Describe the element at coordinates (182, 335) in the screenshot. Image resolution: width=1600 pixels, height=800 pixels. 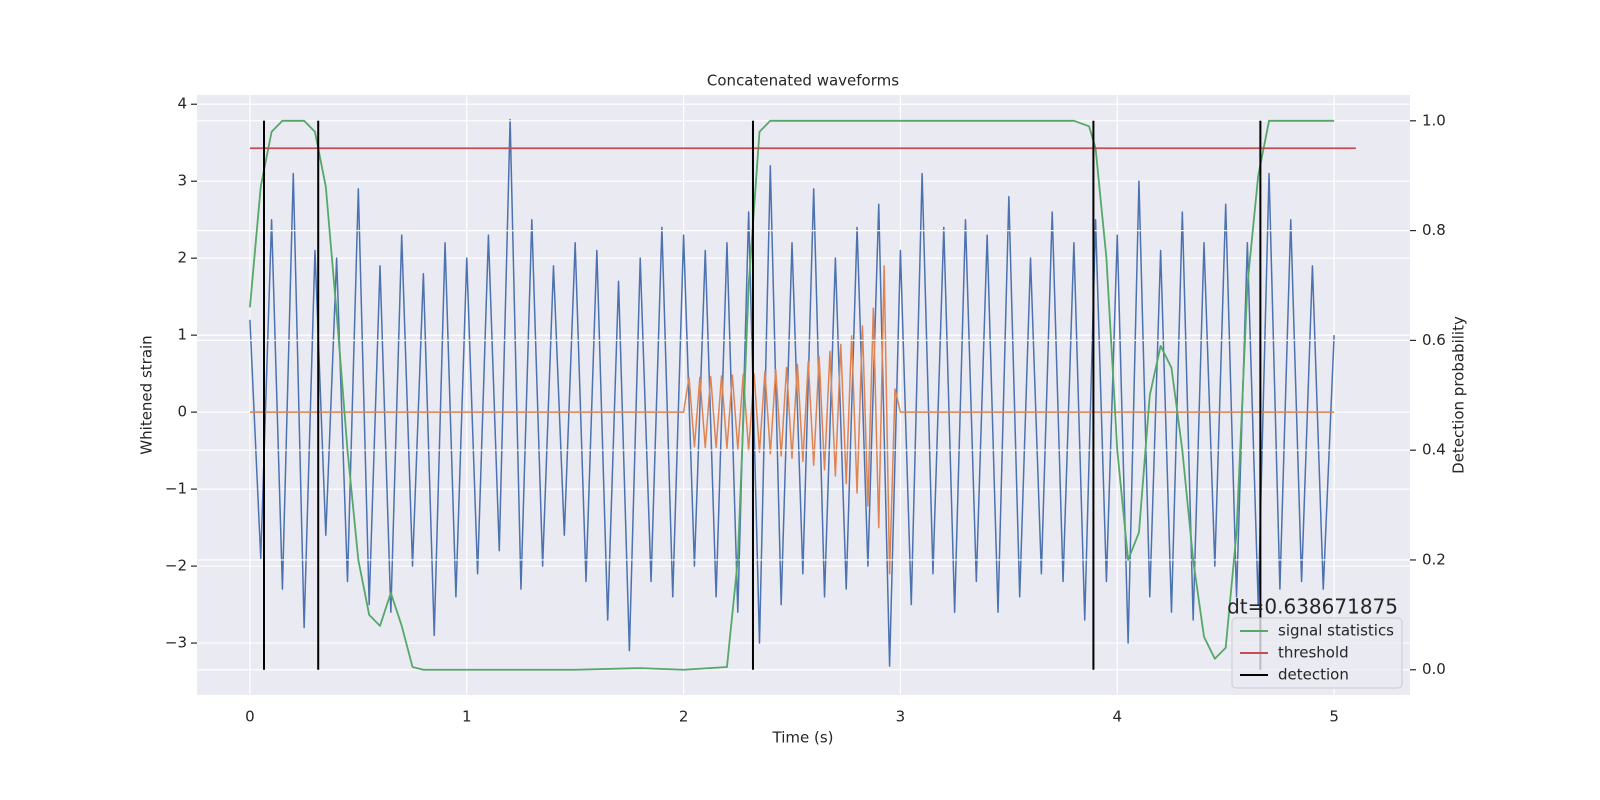
I see `y-tick-label: 1` at that location.